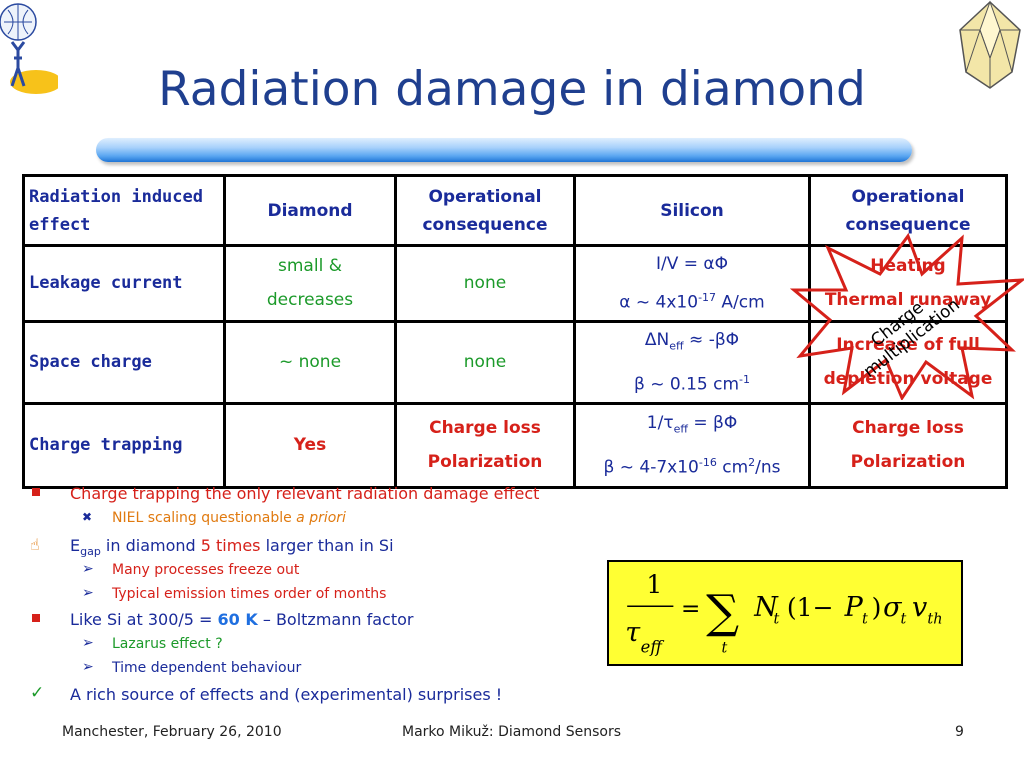  Describe the element at coordinates (692, 210) in the screenshot. I see `header-silicon: Silicon` at that location.